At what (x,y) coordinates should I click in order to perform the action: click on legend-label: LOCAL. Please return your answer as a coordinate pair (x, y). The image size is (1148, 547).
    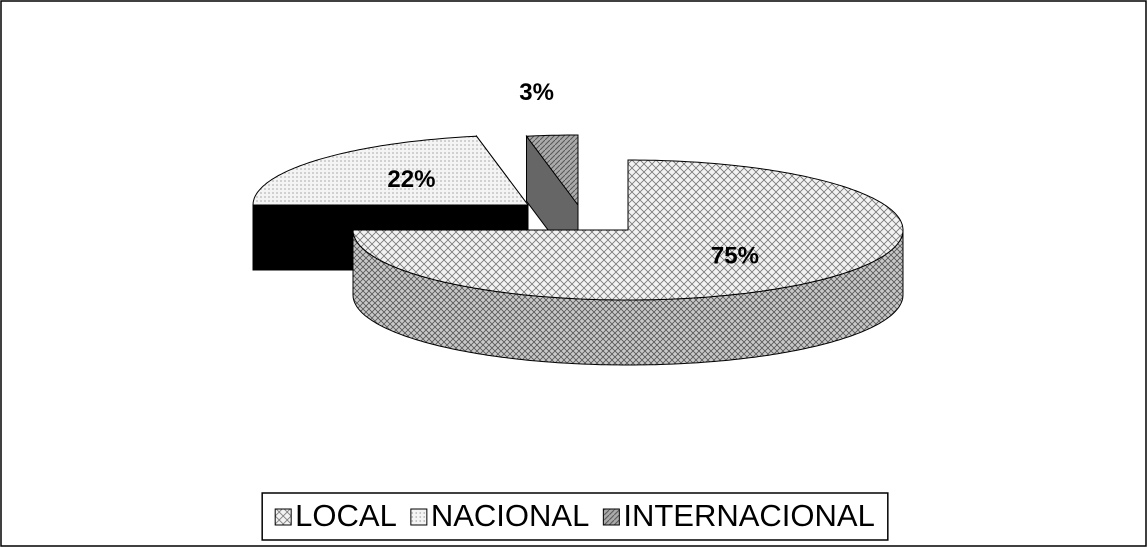
    Looking at the image, I should click on (346, 515).